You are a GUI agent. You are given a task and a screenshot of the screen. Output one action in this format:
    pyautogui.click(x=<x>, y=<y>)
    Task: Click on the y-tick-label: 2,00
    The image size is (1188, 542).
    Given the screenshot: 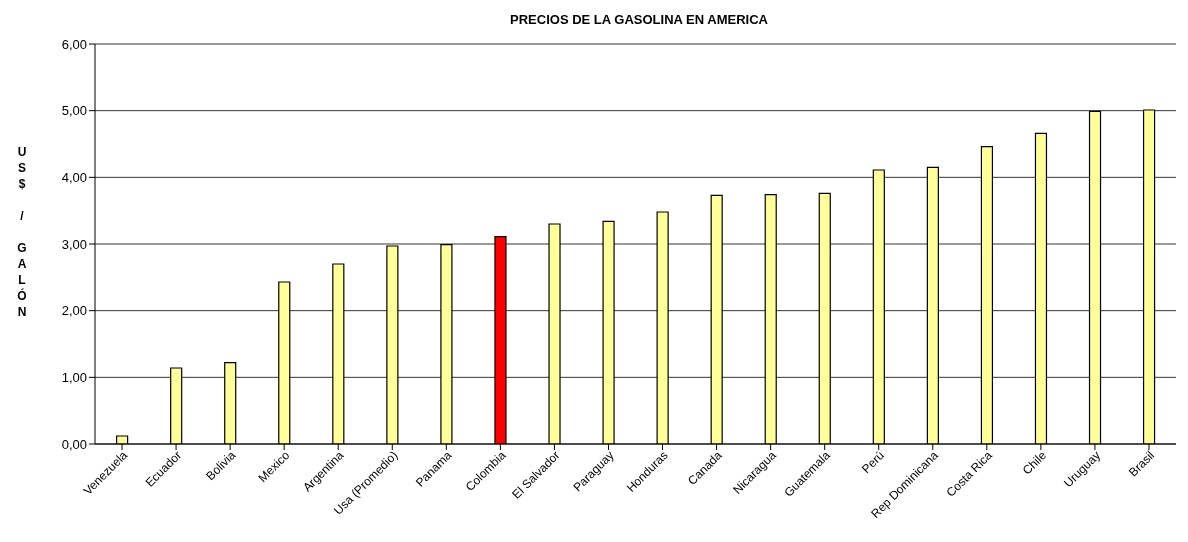 What is the action you would take?
    pyautogui.click(x=74, y=311)
    